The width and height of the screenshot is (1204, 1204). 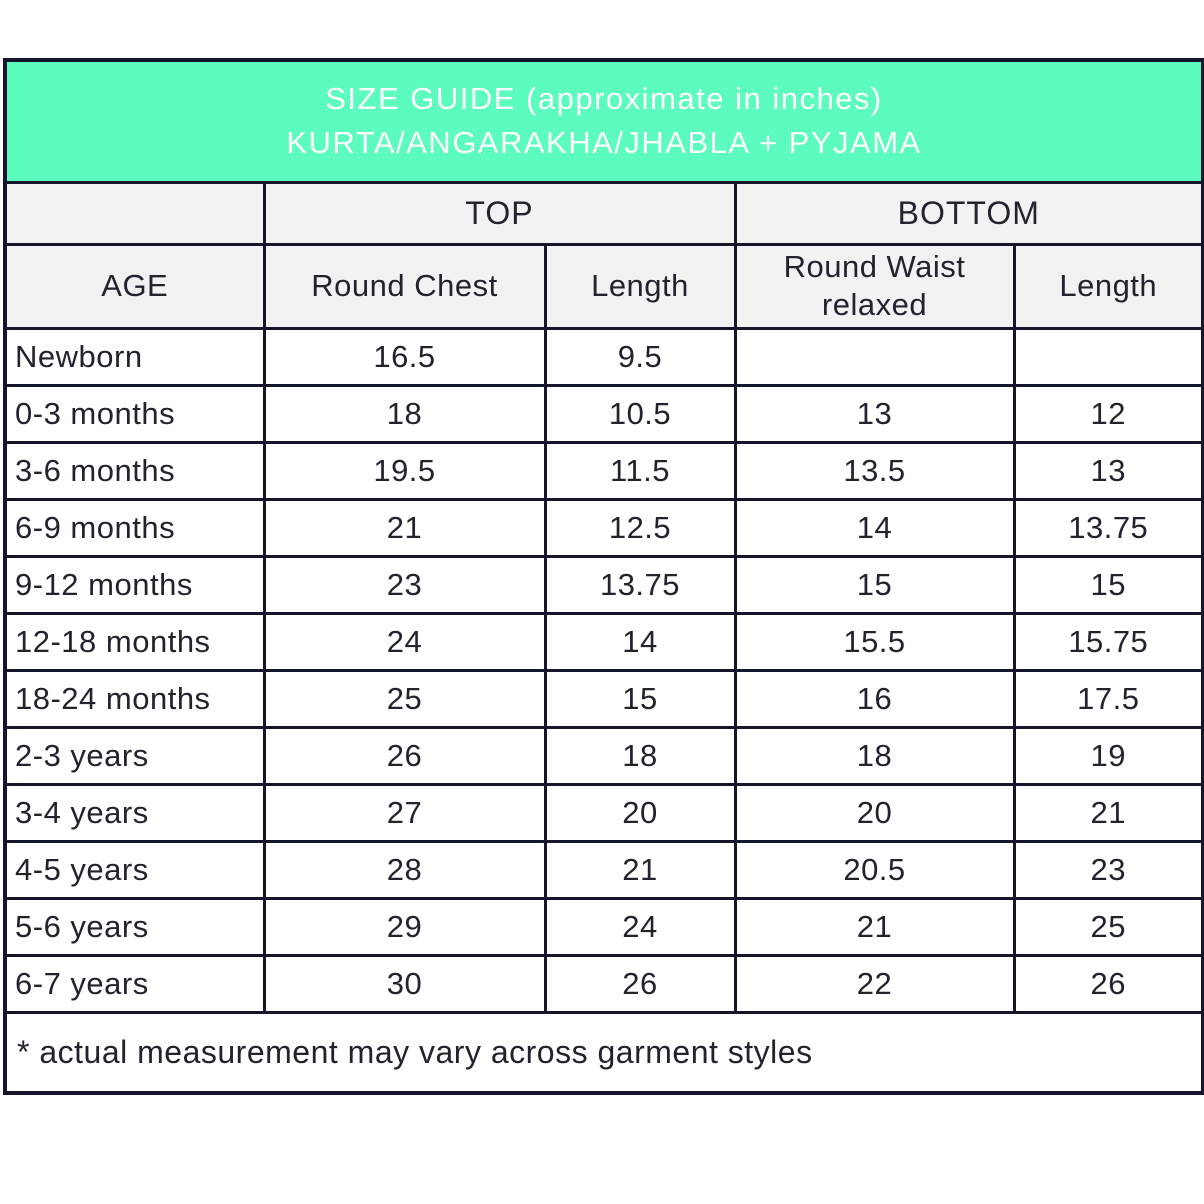 I want to click on round-waist-cell, so click(x=874, y=357).